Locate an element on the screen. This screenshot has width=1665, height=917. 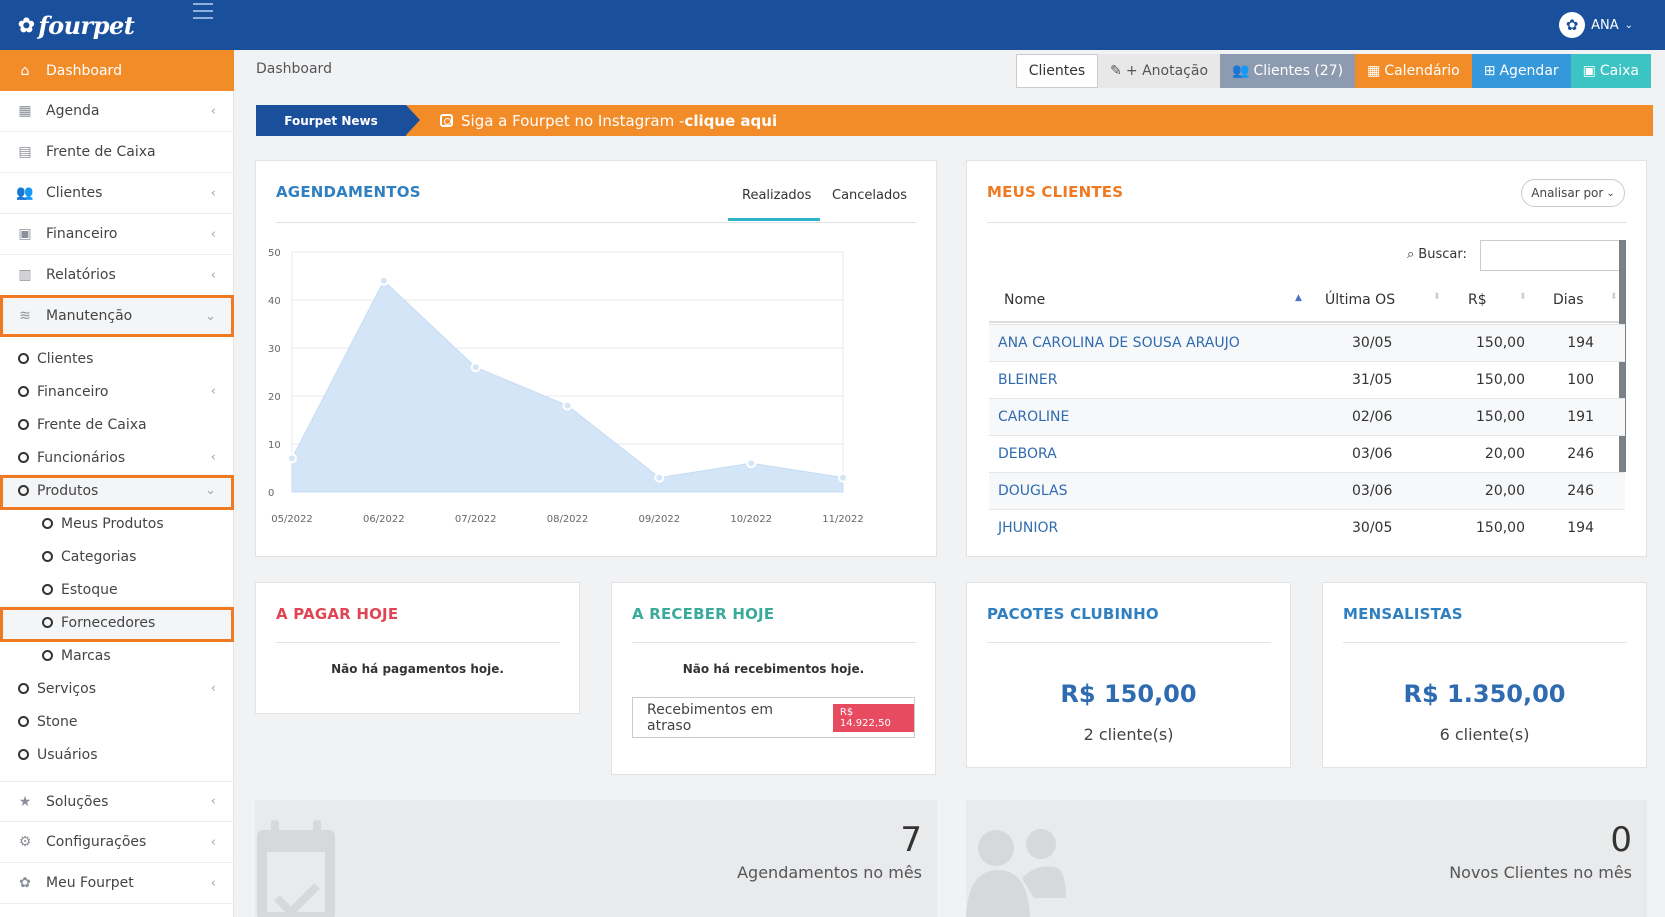
button-label: Clientes is located at coordinates (1057, 71).